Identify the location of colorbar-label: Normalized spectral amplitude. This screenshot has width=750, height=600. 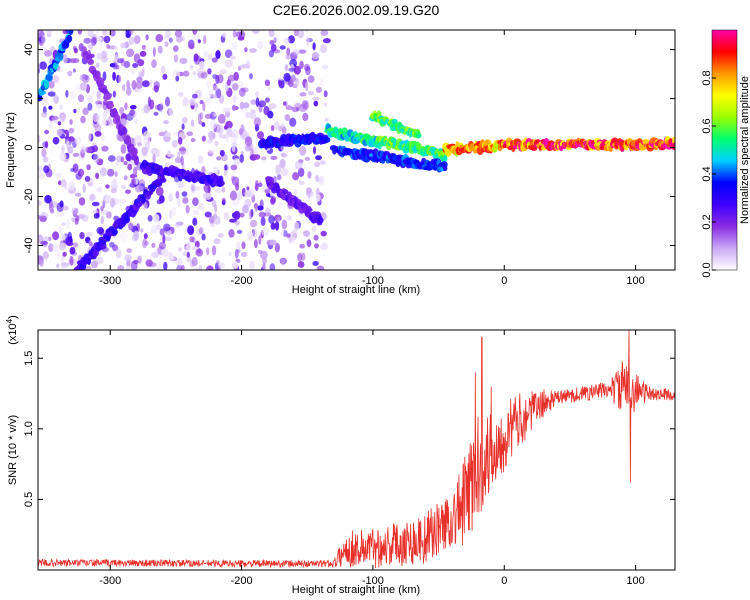
(744, 150).